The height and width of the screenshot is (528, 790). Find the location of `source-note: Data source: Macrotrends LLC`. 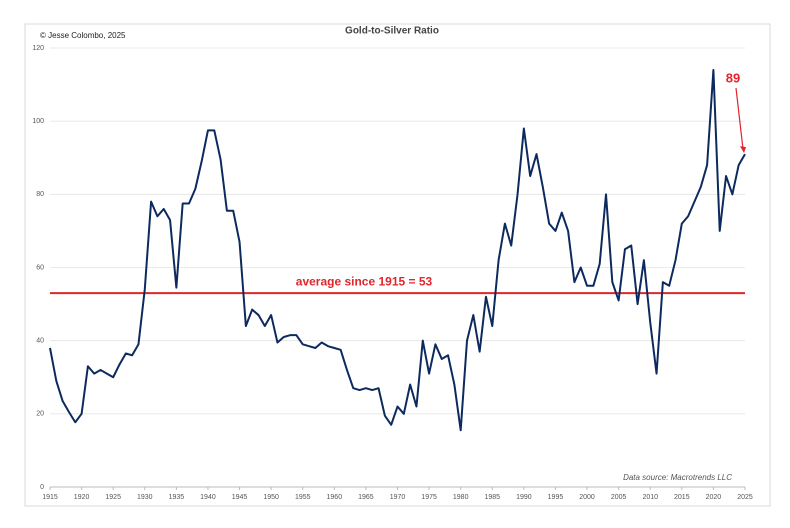

source-note: Data source: Macrotrends LLC is located at coordinates (677, 477).